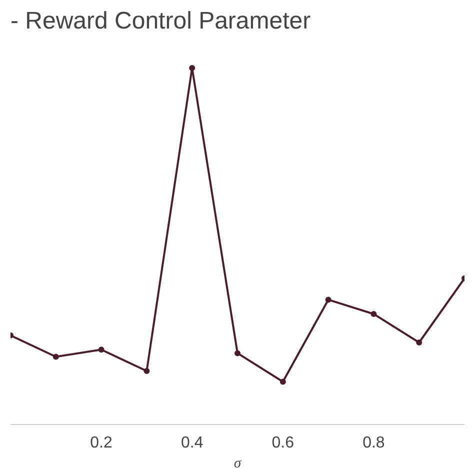 Image resolution: width=474 pixels, height=474 pixels. I want to click on x-tick-label: 0.8, so click(373, 443).